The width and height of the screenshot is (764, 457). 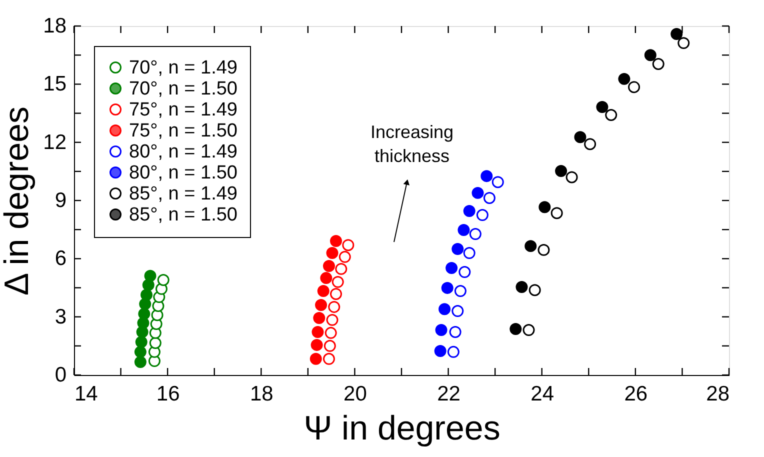 I want to click on y-tick-label: 18, so click(x=54, y=26).